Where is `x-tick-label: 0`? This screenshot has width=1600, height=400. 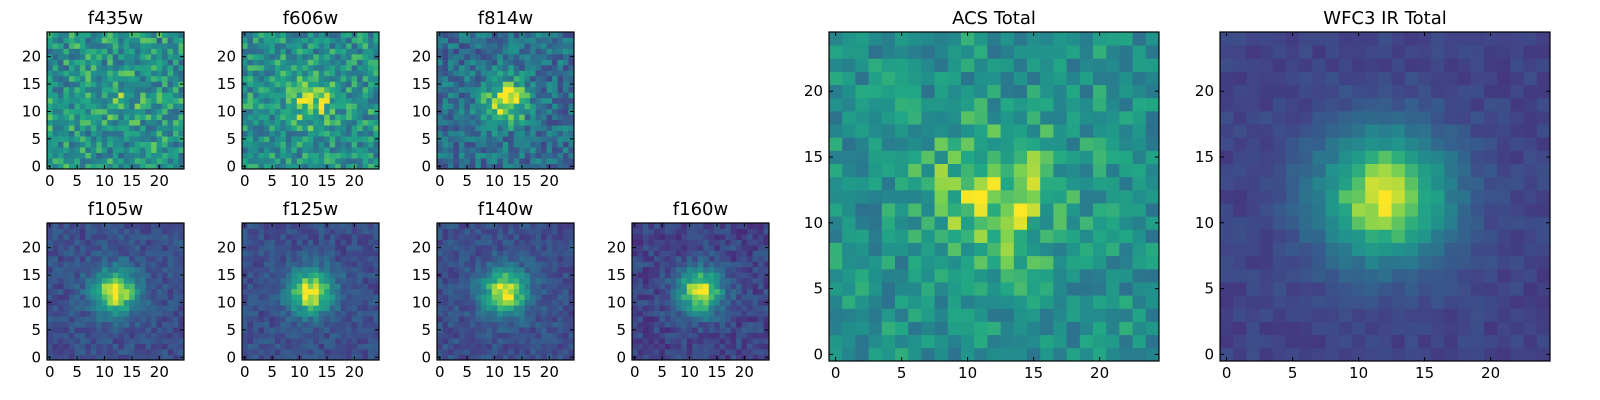 x-tick-label: 0 is located at coordinates (440, 181).